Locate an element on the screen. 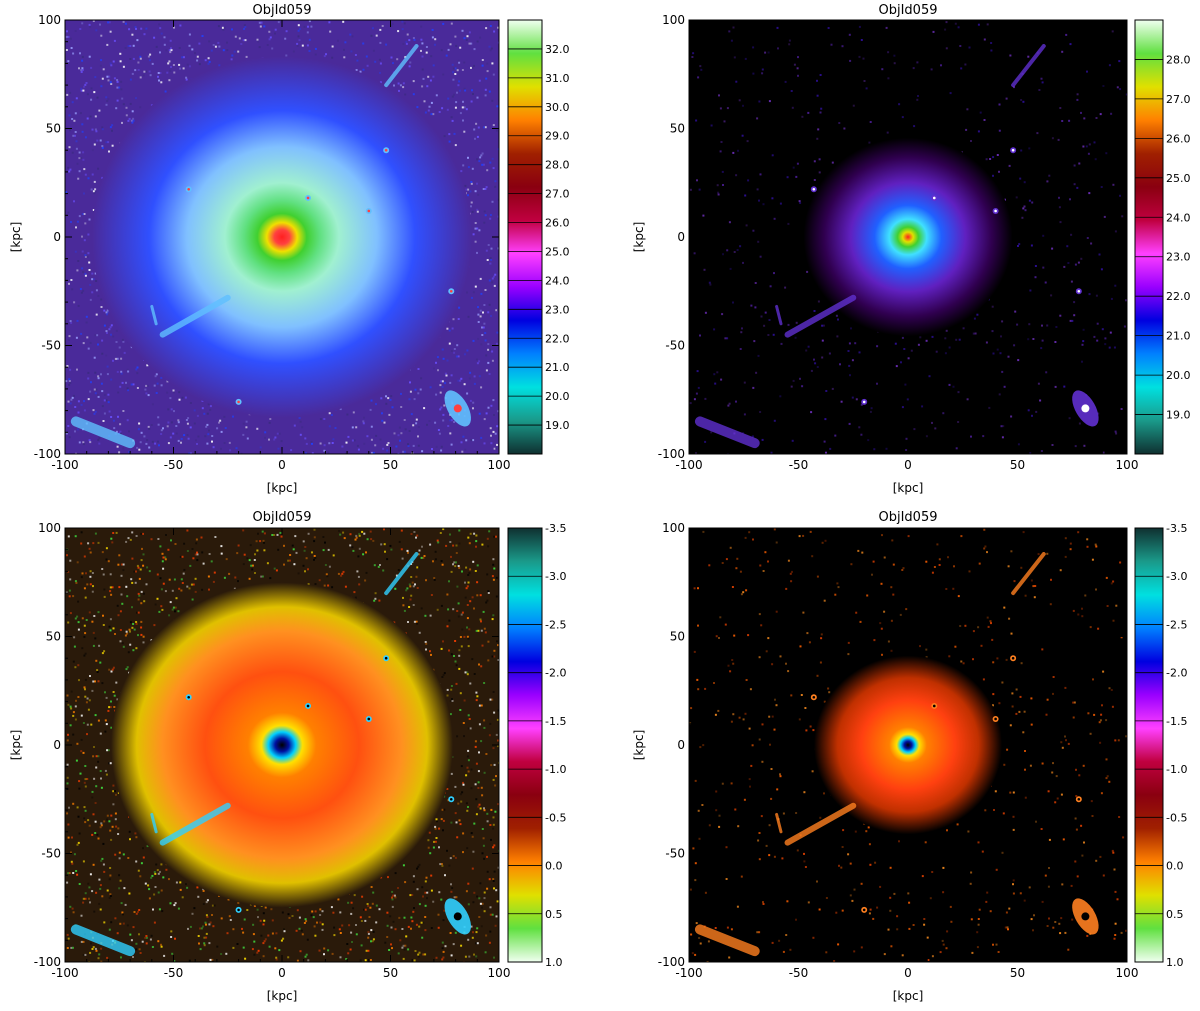  colorbar-tick-label: 20.0 is located at coordinates (1178, 375).